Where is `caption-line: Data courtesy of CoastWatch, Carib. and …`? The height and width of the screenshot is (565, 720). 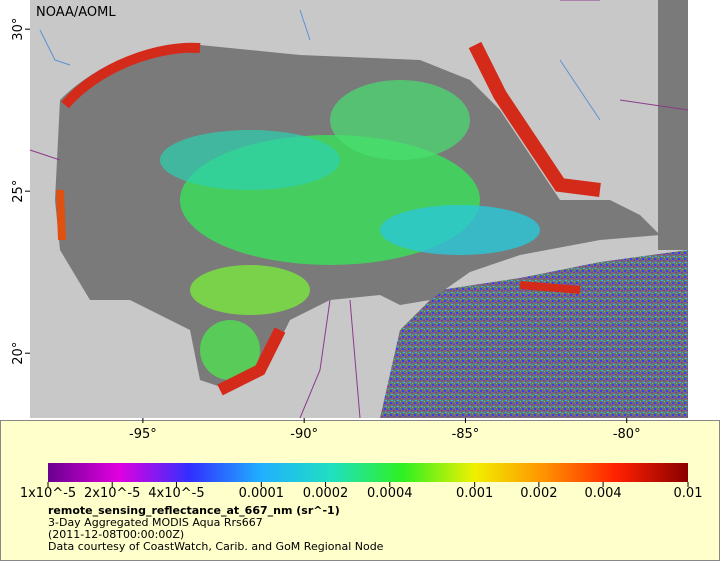 caption-line: Data courtesy of CoastWatch, Carib. and … is located at coordinates (216, 546).